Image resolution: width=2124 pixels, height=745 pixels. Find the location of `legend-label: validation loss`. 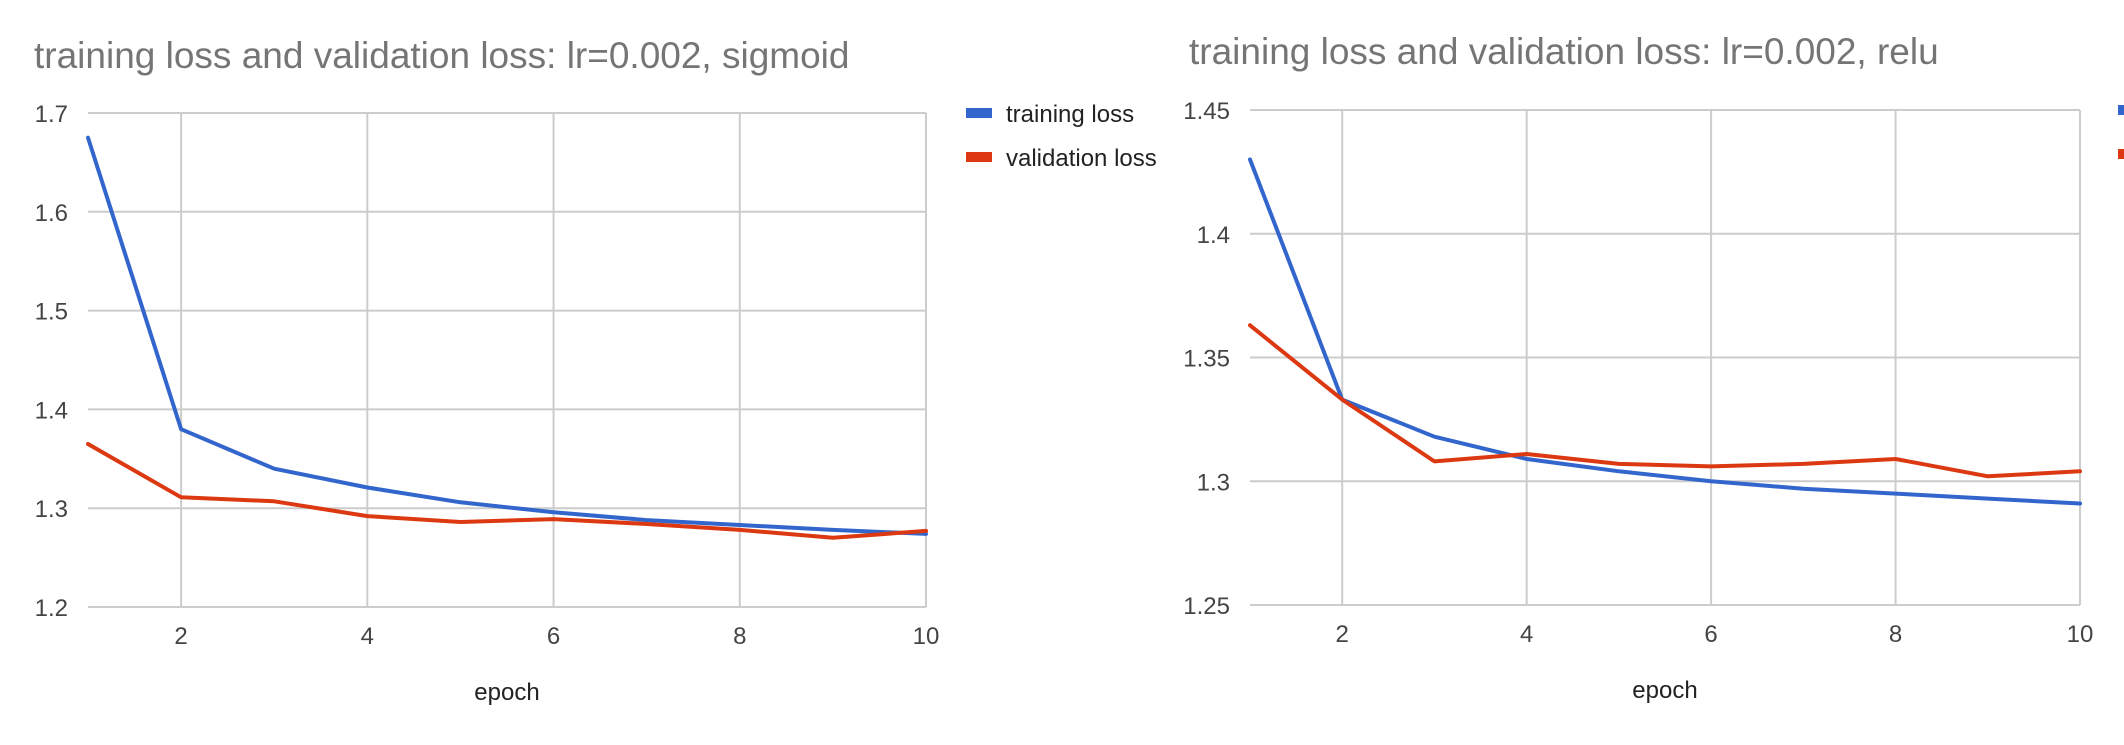

legend-label: validation loss is located at coordinates (1081, 158).